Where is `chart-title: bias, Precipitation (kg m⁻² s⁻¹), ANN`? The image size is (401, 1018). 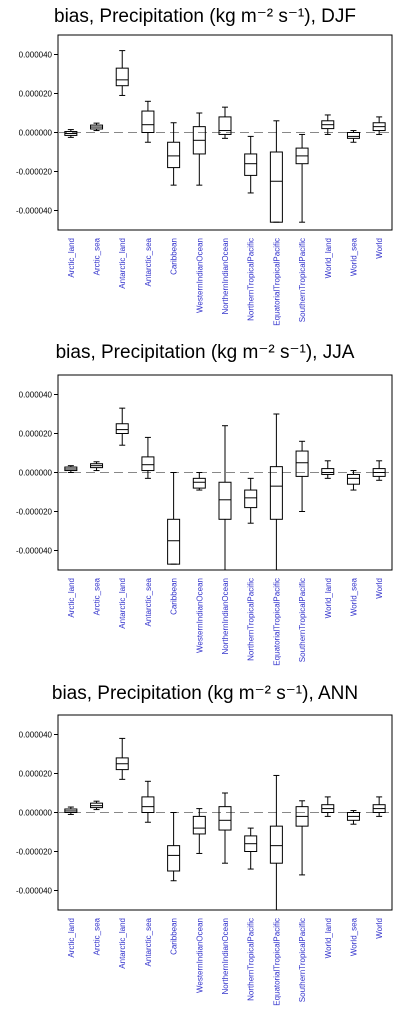 chart-title: bias, Precipitation (kg m⁻² s⁻¹), ANN is located at coordinates (205, 693).